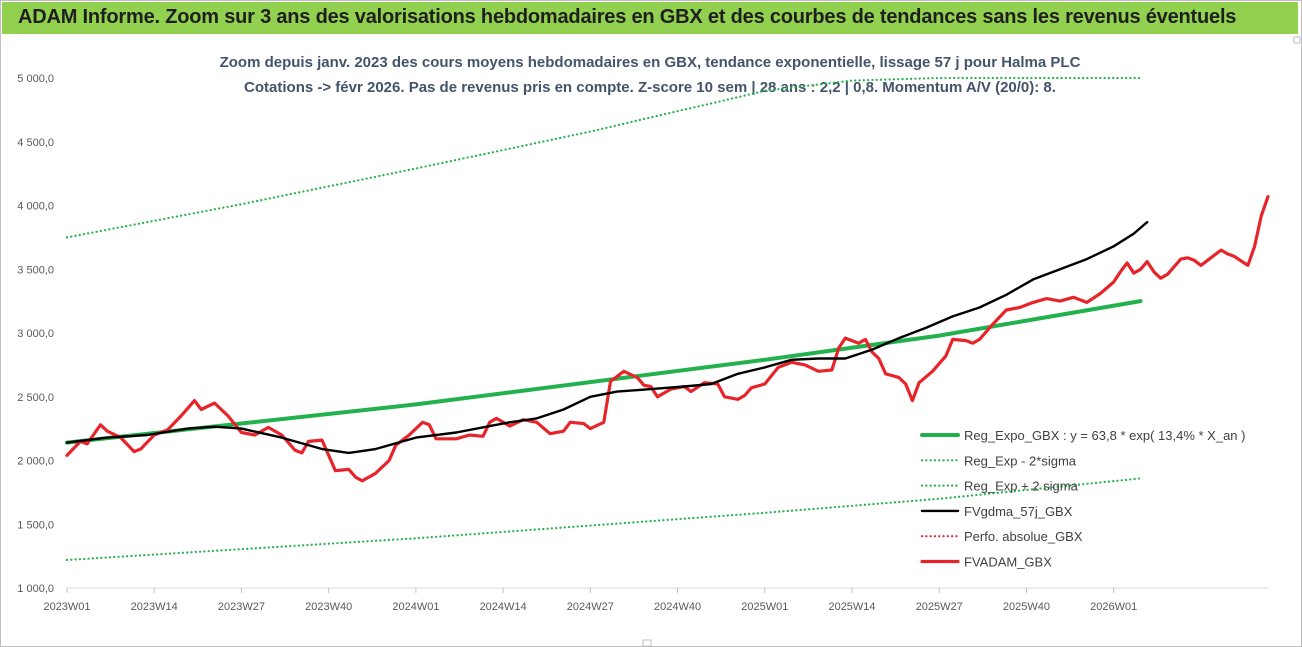 Image resolution: width=1302 pixels, height=647 pixels. I want to click on x-tick-label: 2025W14, so click(851, 607).